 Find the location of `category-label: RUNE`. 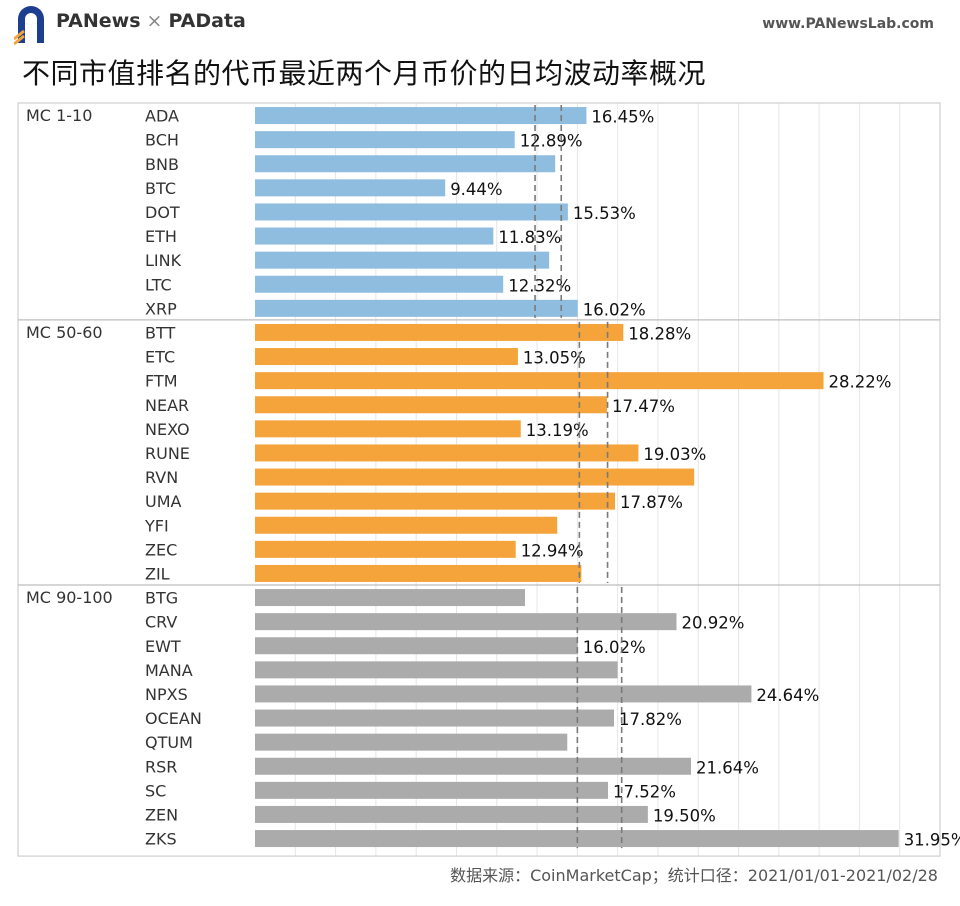

category-label: RUNE is located at coordinates (167, 453).